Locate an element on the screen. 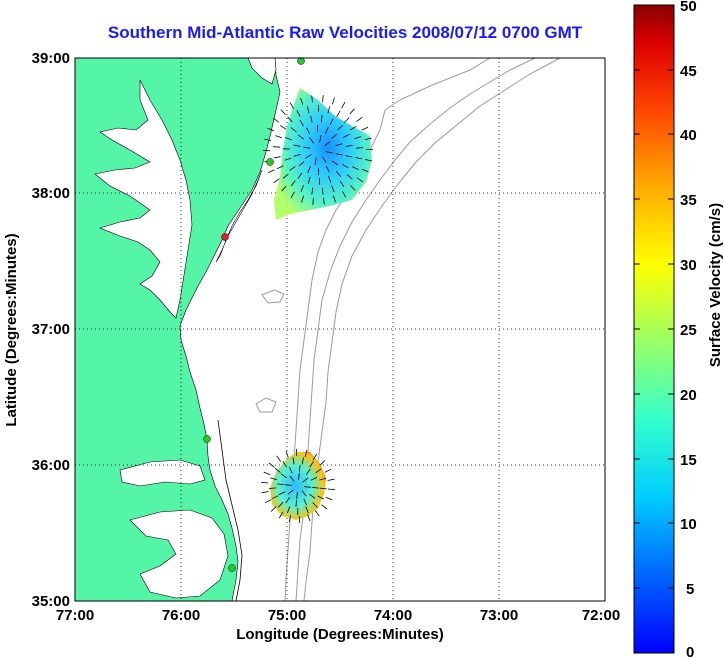 The height and width of the screenshot is (659, 724). colorbar-tick-label: 40 is located at coordinates (688, 135).